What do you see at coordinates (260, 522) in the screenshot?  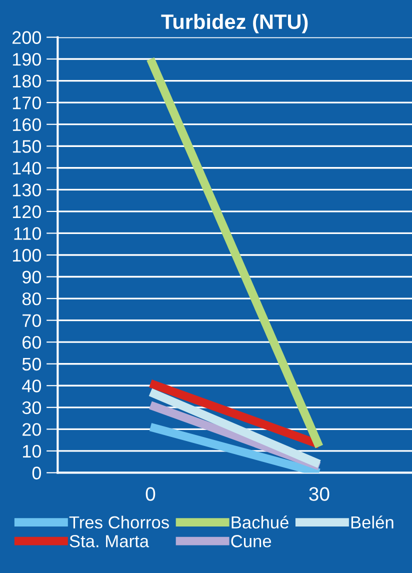 I see `legend-label: Bachué` at bounding box center [260, 522].